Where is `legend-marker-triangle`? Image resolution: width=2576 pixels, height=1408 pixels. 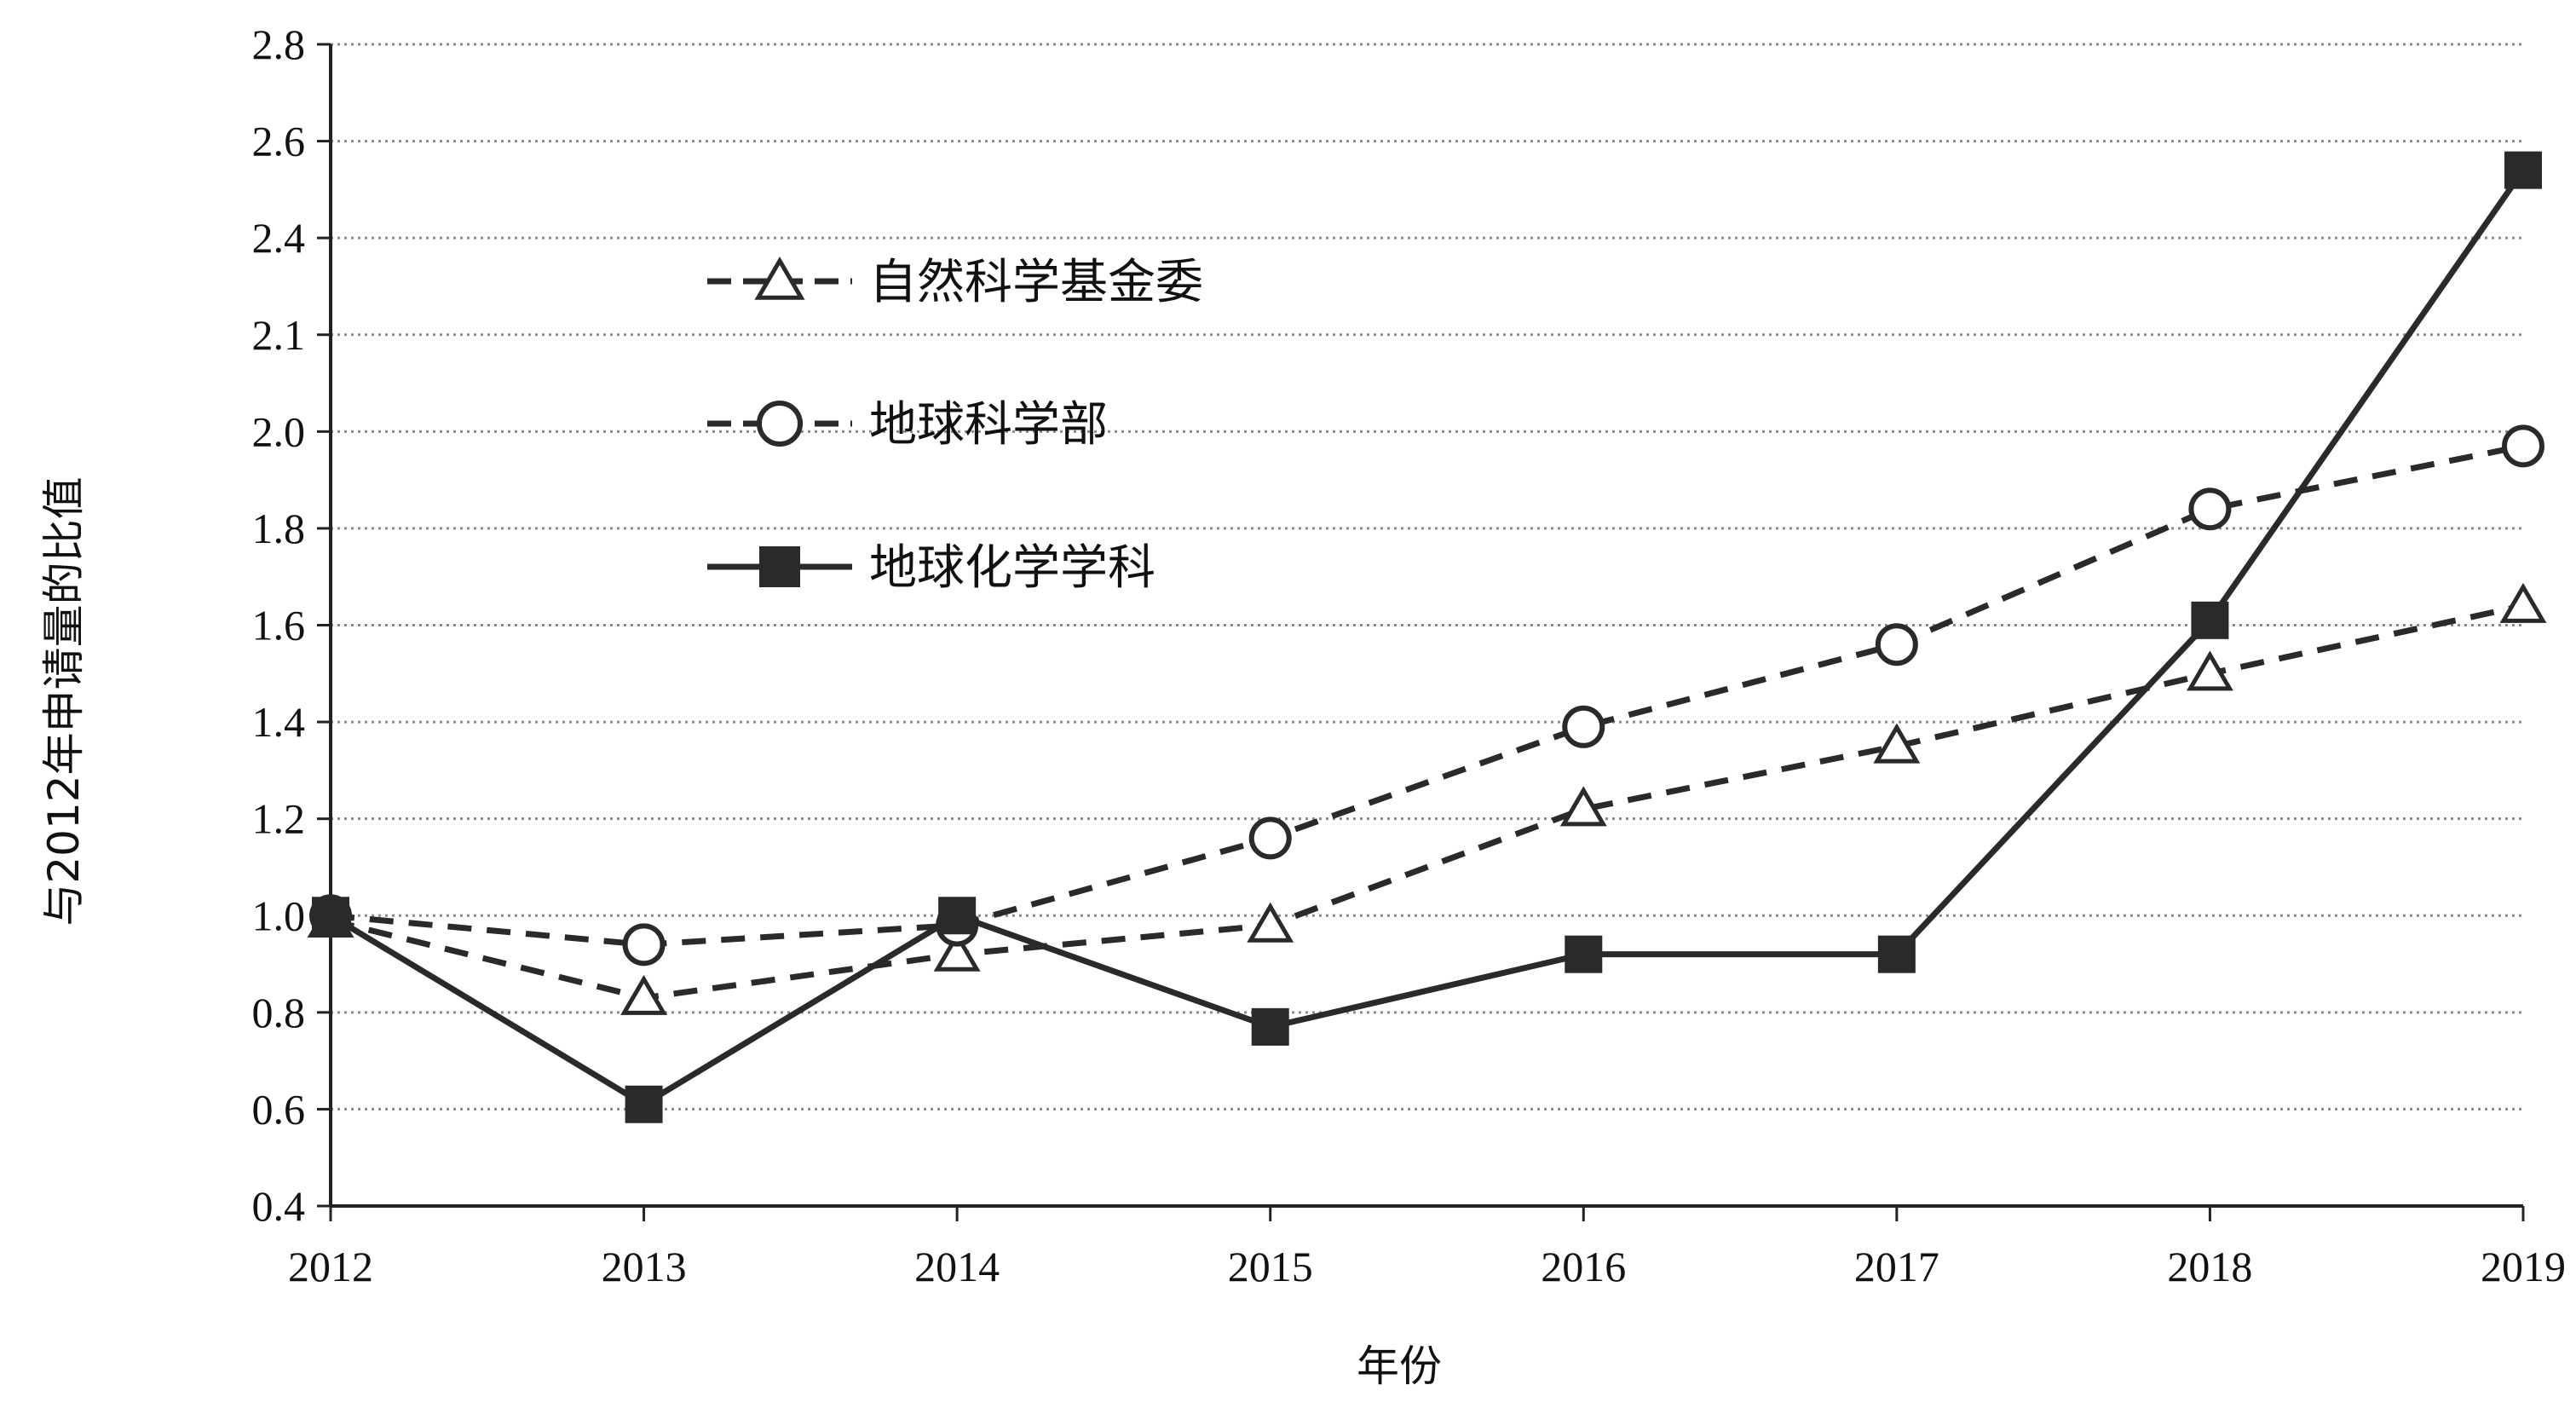
legend-marker-triangle is located at coordinates (779, 279).